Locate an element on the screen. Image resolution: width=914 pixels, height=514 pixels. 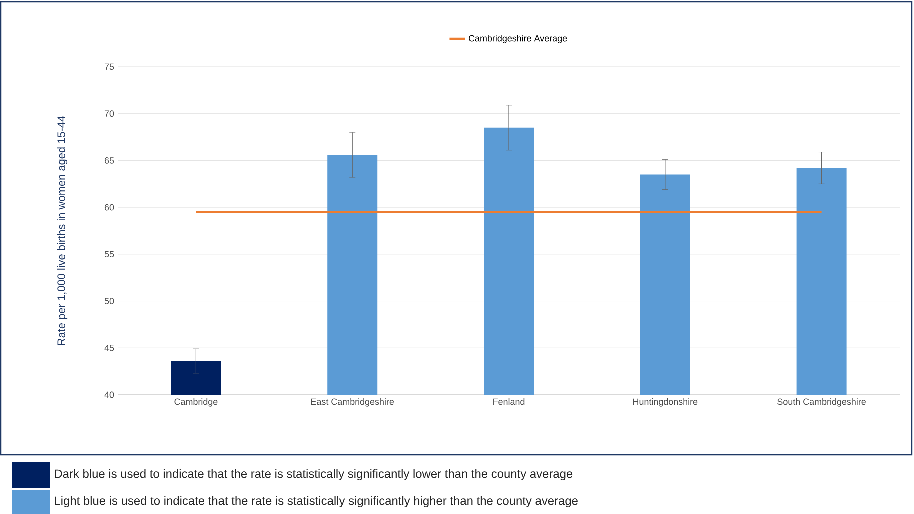
x-tick-label: Fenland is located at coordinates (509, 402).